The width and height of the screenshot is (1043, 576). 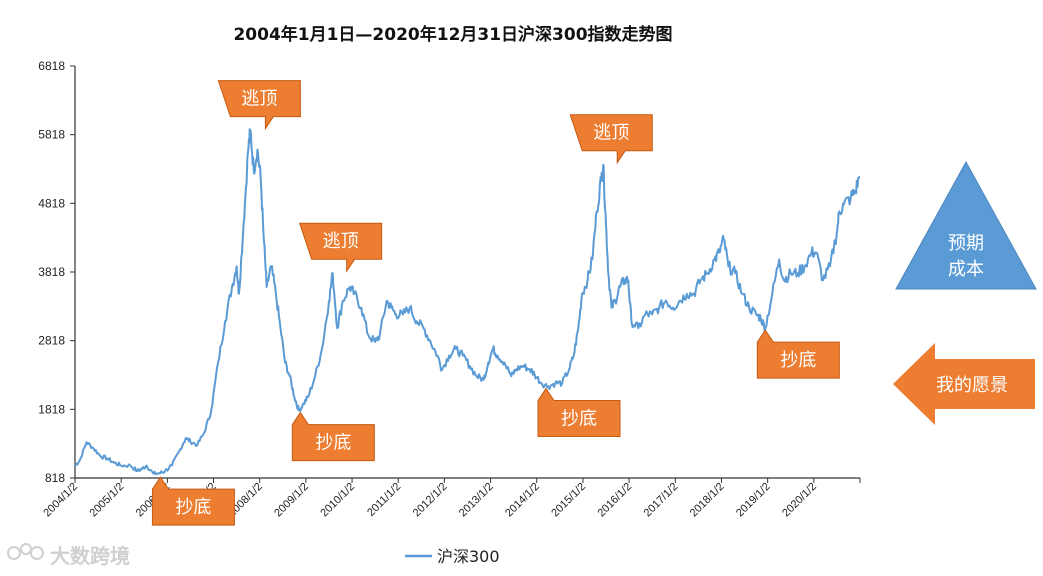 I want to click on triangle-label-line2: 成本, so click(x=966, y=269).